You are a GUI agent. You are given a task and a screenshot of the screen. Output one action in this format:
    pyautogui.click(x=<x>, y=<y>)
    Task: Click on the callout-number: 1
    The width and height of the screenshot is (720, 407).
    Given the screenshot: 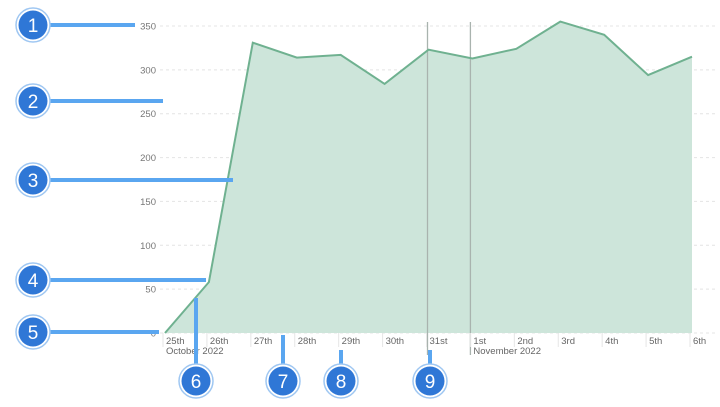 What is the action you would take?
    pyautogui.click(x=33, y=26)
    